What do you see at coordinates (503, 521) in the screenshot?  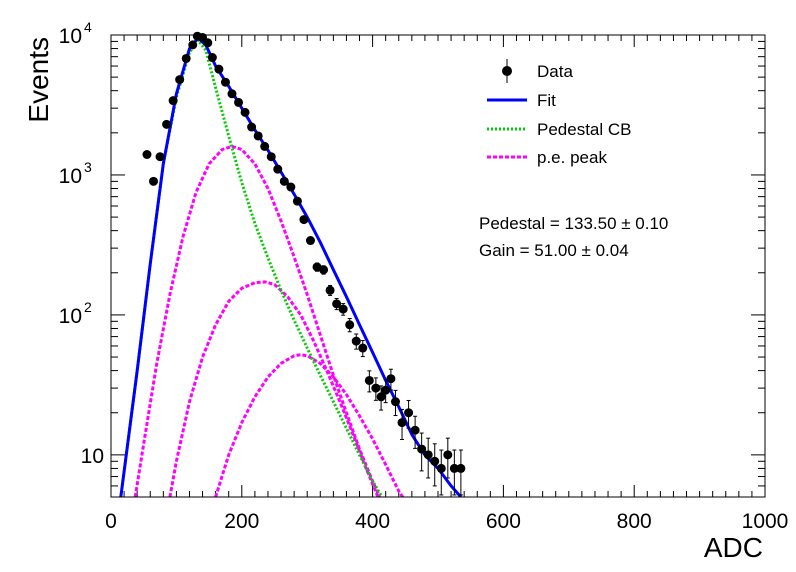 I see `x-tick-label: 600` at bounding box center [503, 521].